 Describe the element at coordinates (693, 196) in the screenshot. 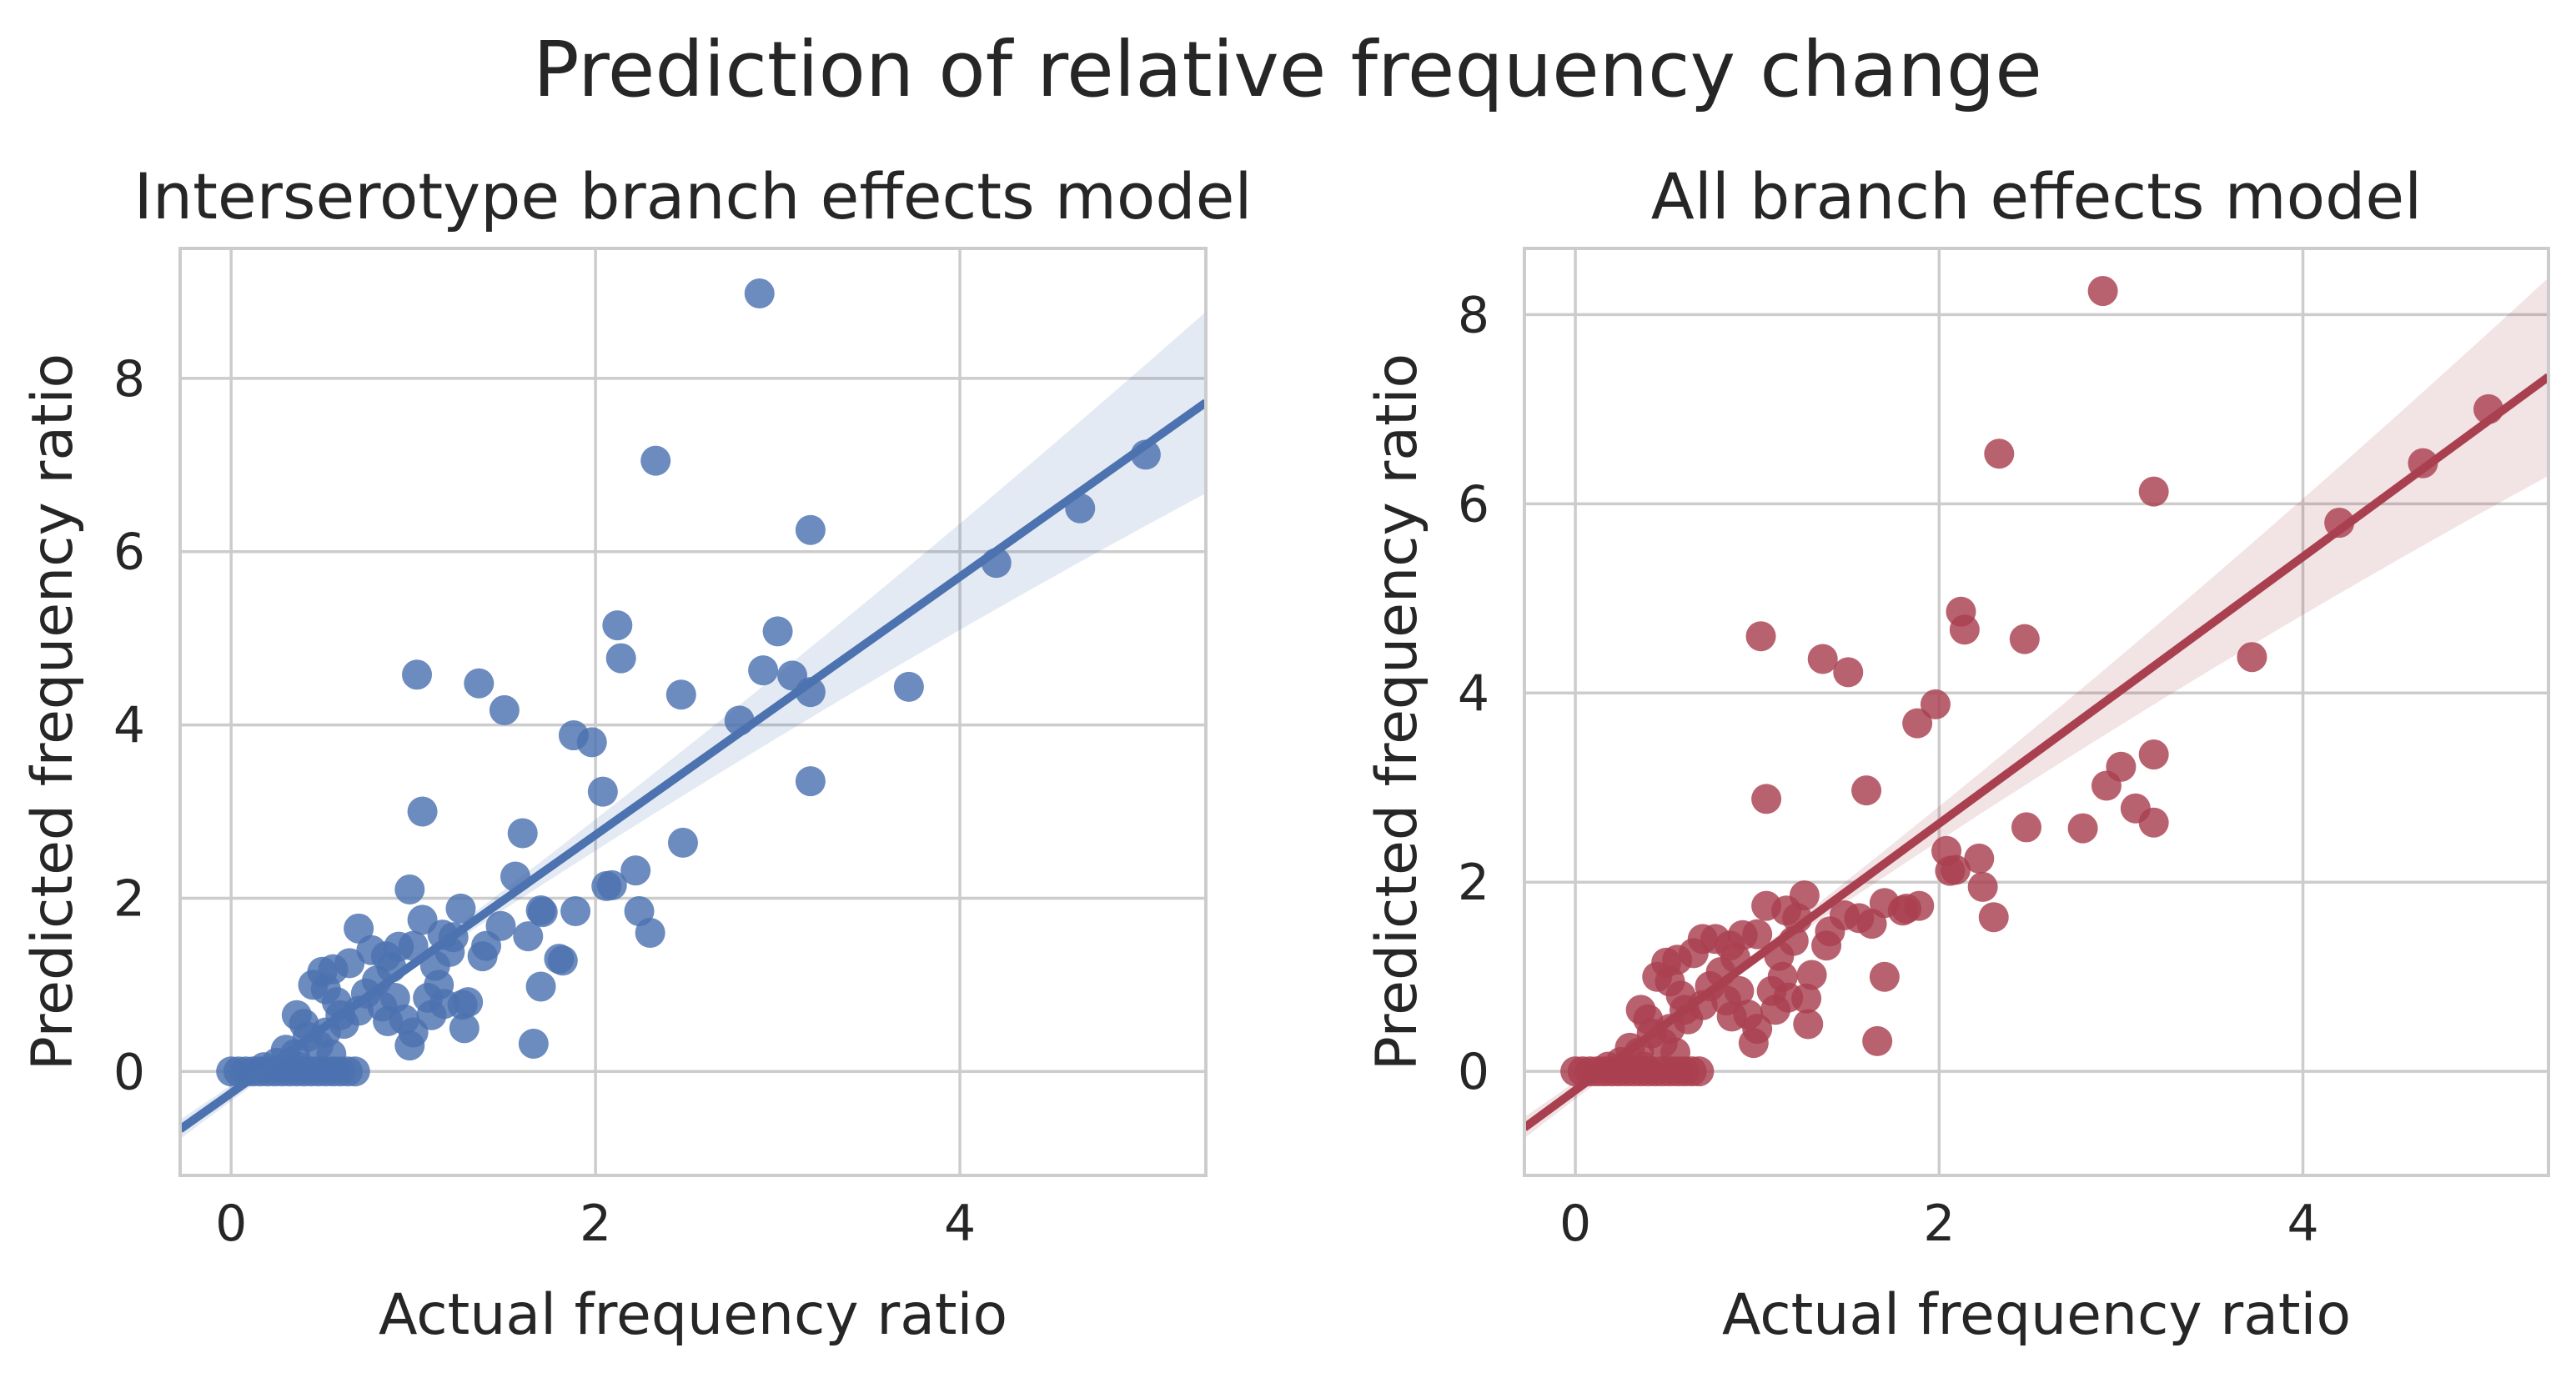

I see `panel-title: Interserotype branch effects model` at that location.